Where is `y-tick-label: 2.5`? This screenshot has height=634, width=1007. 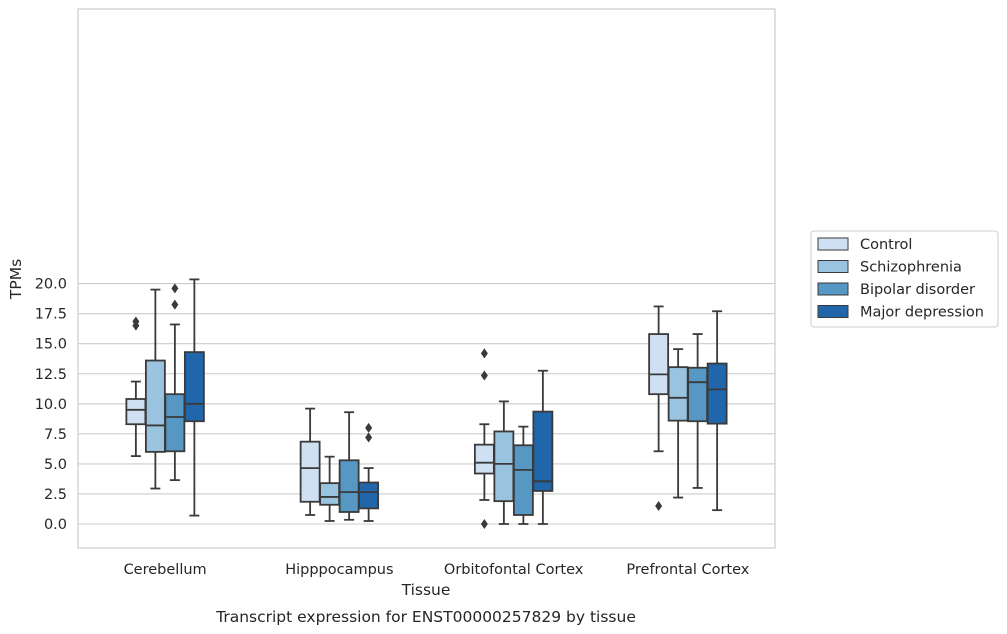 y-tick-label: 2.5 is located at coordinates (55, 495).